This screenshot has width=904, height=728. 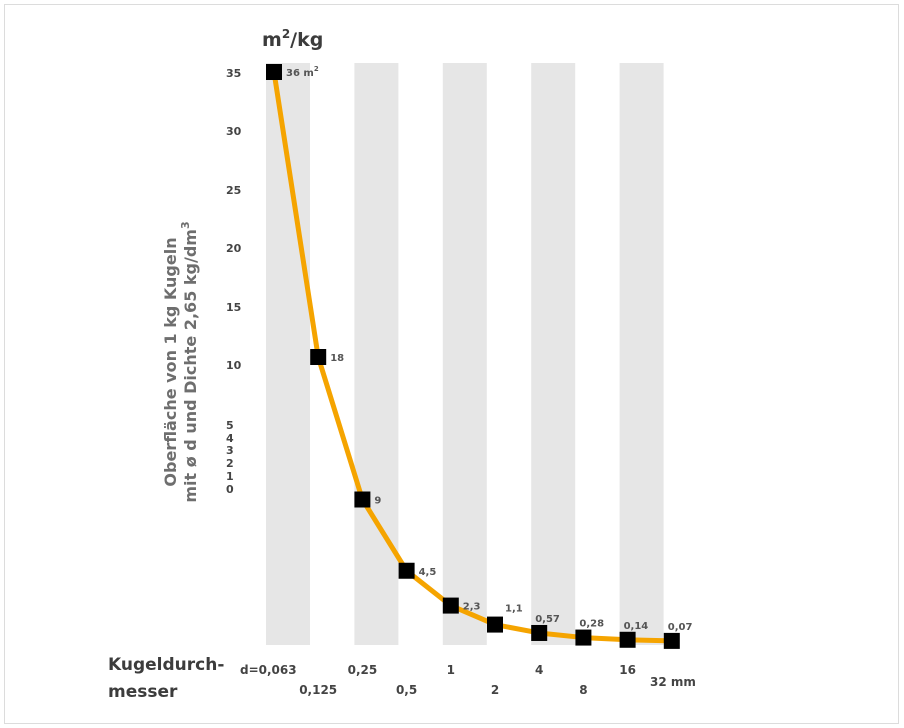 I want to click on data-label: 18, so click(x=337, y=358).